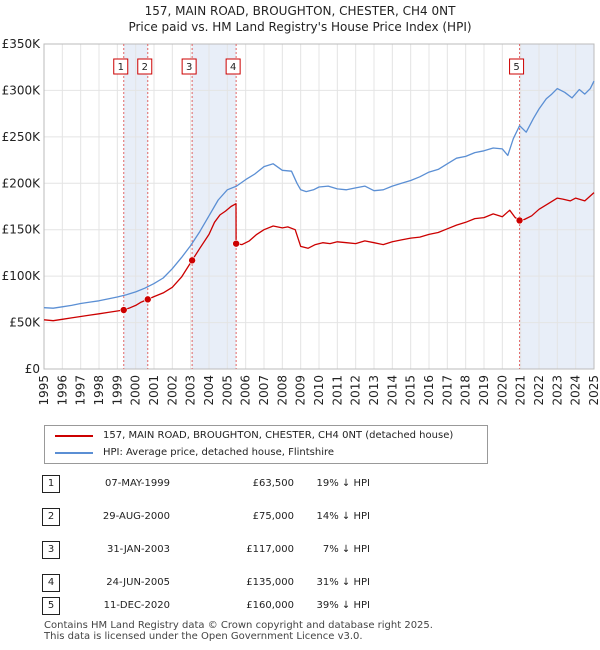 This screenshot has width=600, height=650. I want to click on sale-marker-label: 2, so click(145, 67).